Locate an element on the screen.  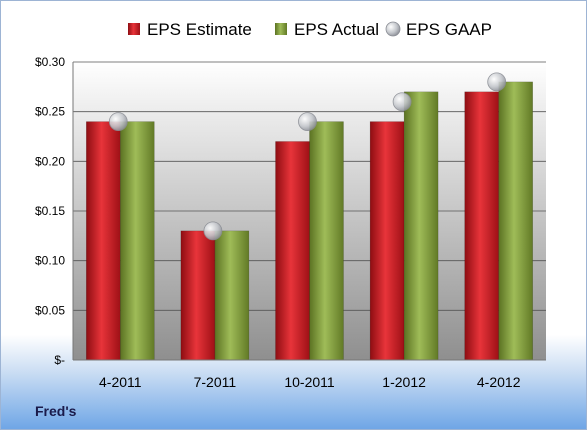
legend-item: EPS Actual is located at coordinates (327, 29).